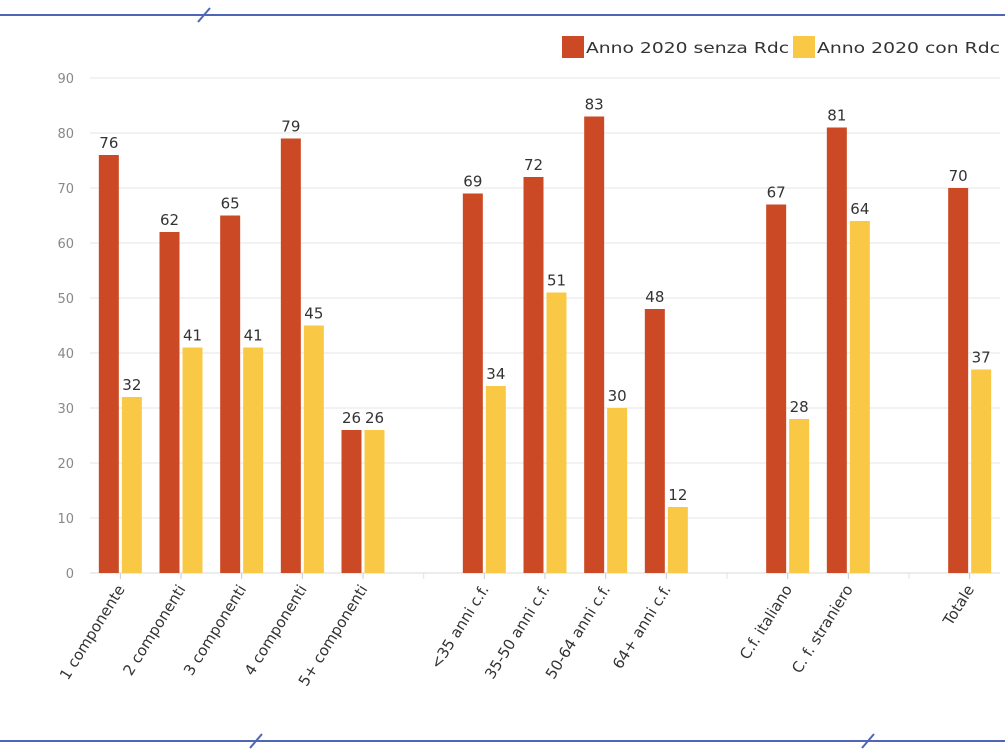 The width and height of the screenshot is (1005, 756). Describe the element at coordinates (65, 299) in the screenshot. I see `y-tick-label: 50` at that location.